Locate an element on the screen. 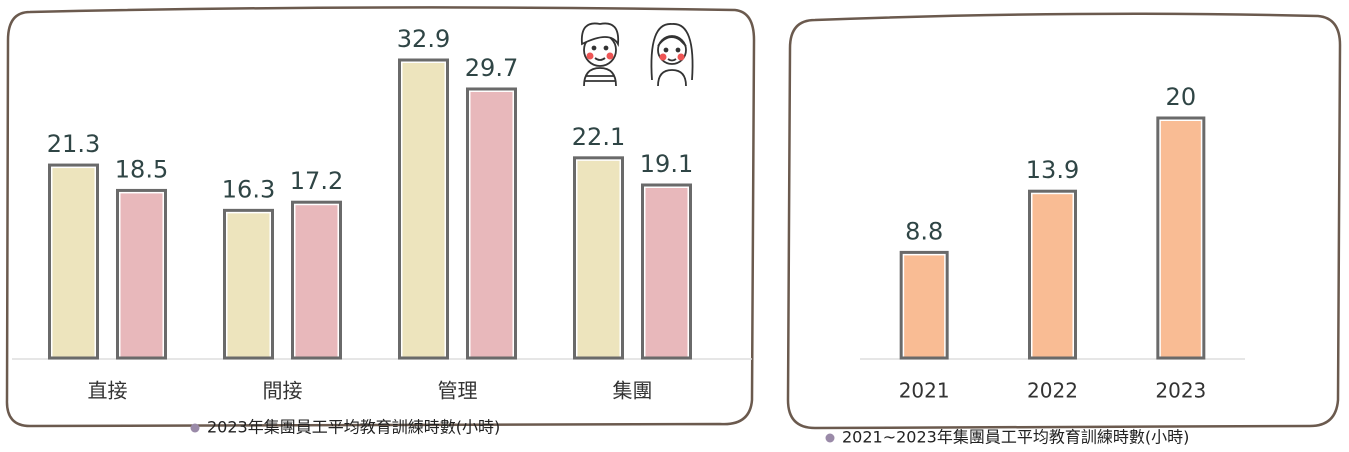  x-tick-label: 2023 is located at coordinates (1180, 391).